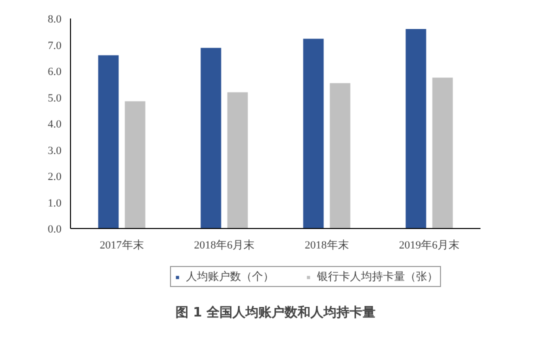 The width and height of the screenshot is (546, 338). I want to click on y-tick-label: 4.0, so click(55, 124).